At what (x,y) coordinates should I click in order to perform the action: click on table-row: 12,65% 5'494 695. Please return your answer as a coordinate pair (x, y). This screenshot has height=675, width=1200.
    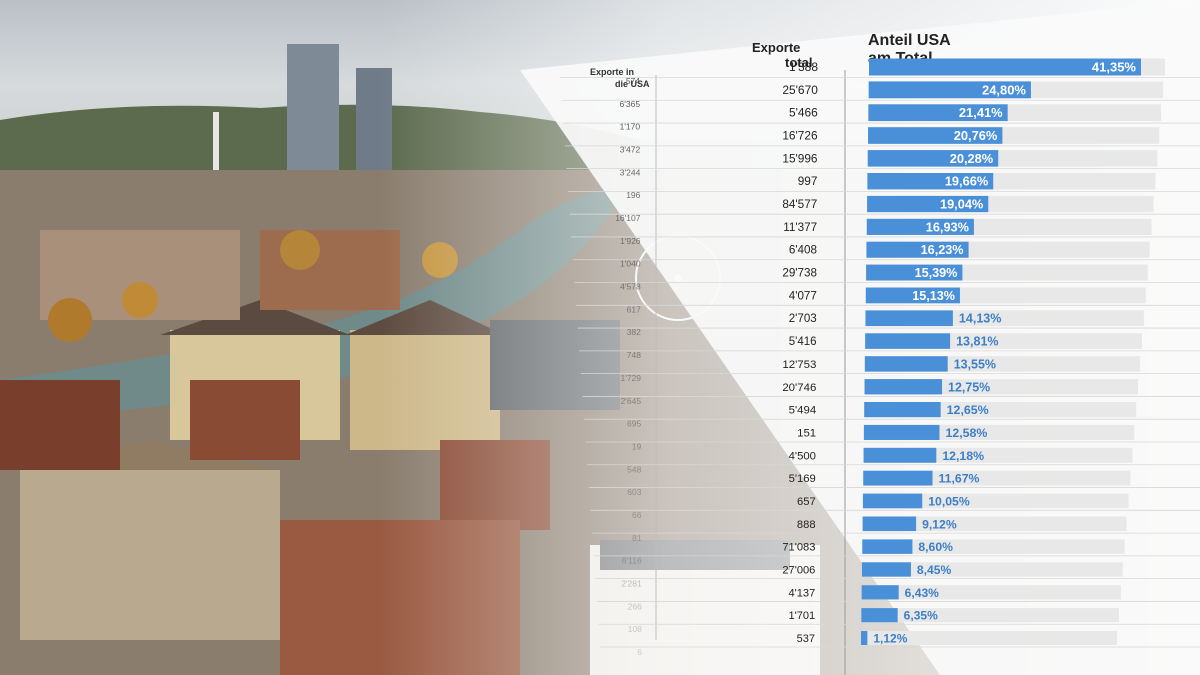
    Looking at the image, I should click on (892, 415).